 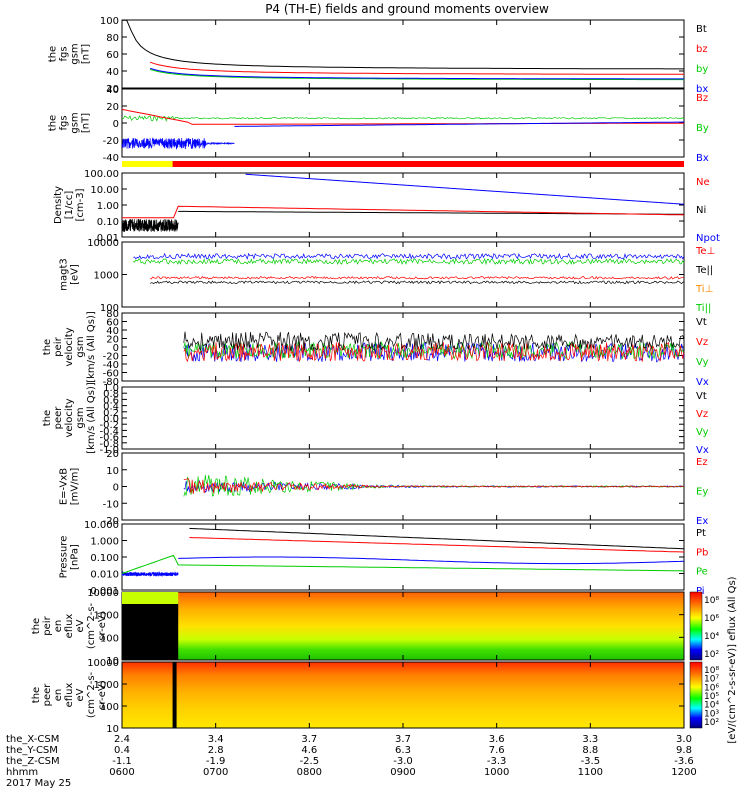 What do you see at coordinates (174, 695) in the screenshot?
I see `spectrogram-electron-gap` at bounding box center [174, 695].